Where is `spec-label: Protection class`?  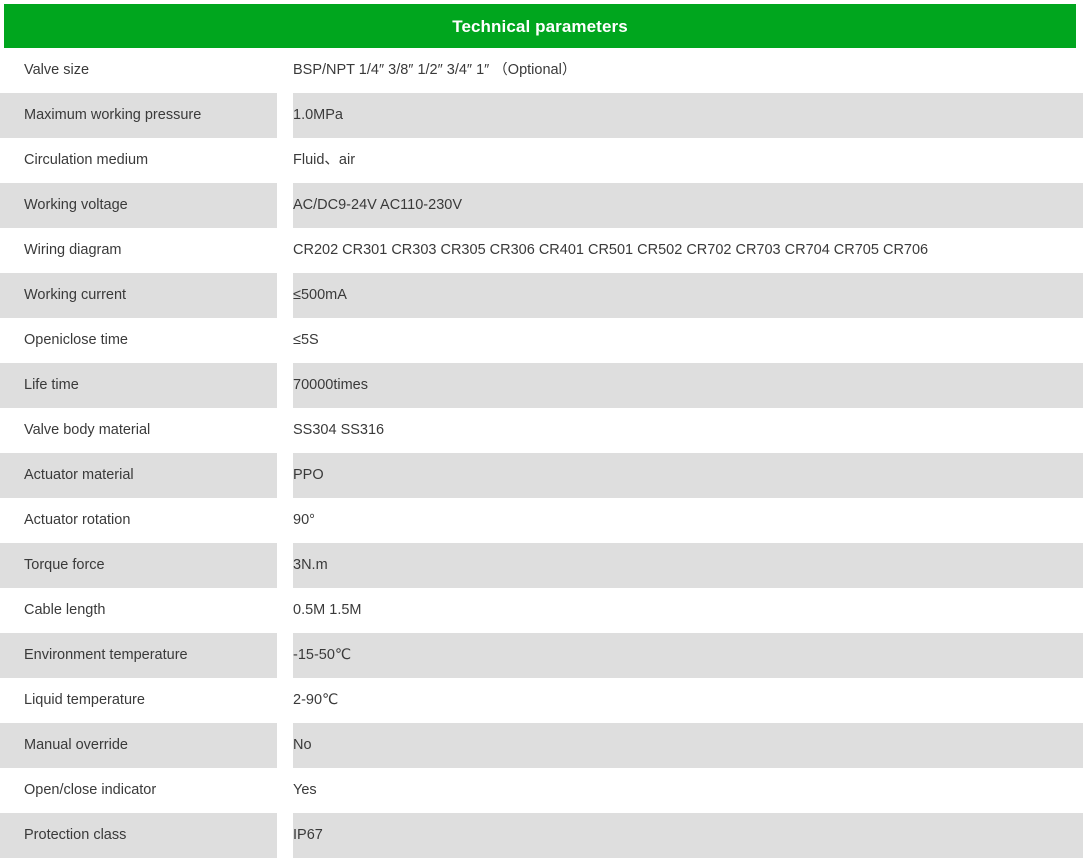 spec-label: Protection class is located at coordinates (75, 834).